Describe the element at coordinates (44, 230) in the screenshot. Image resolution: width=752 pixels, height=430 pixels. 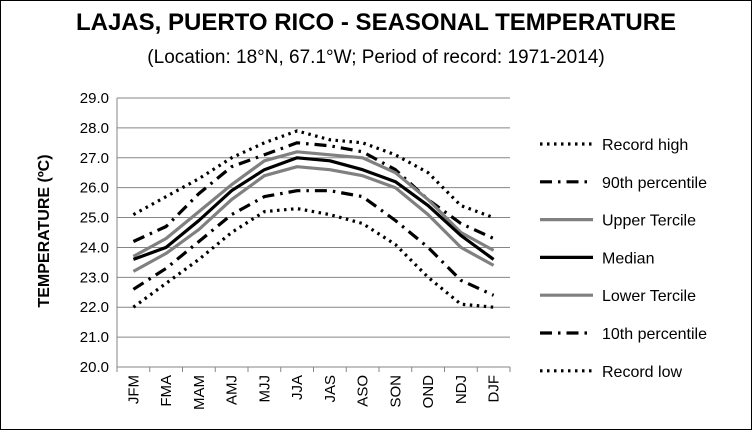
I see `y-axis-label: TEMPERATURE (ºC)` at that location.